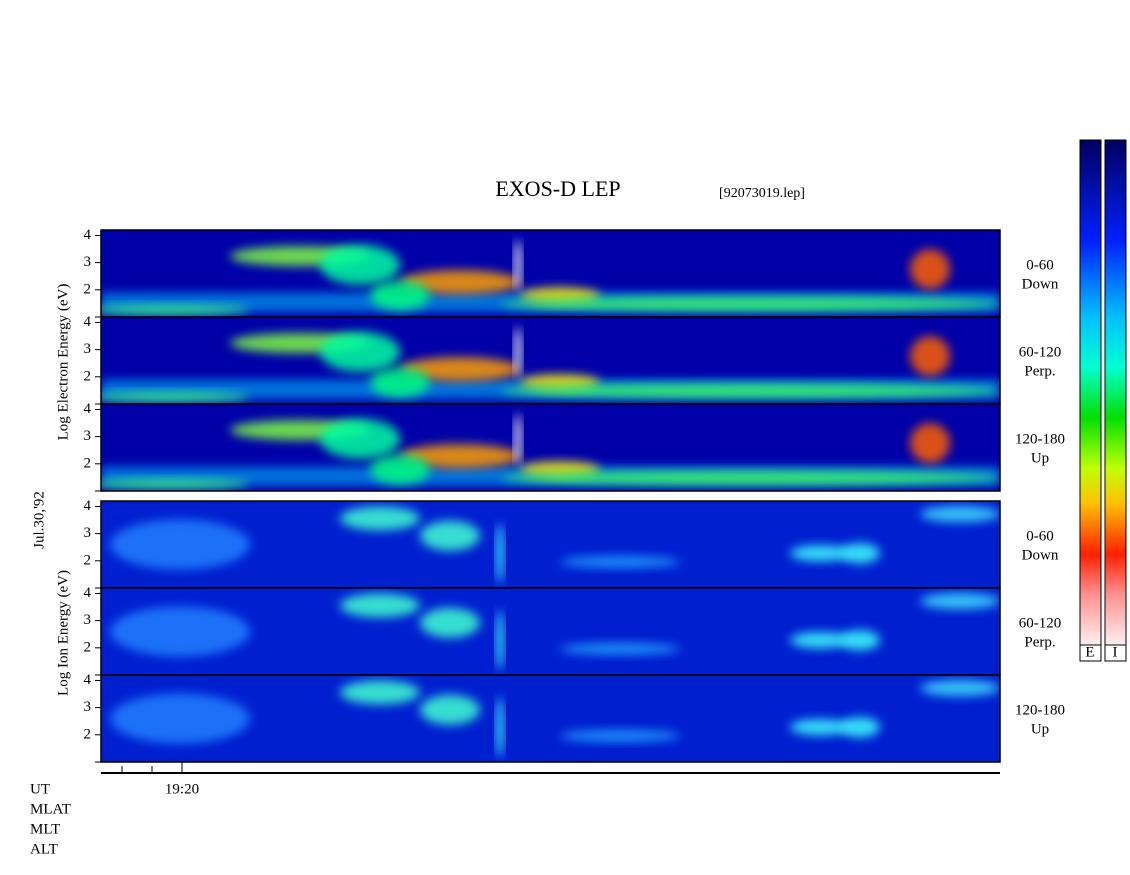 Image resolution: width=1130 pixels, height=875 pixels. What do you see at coordinates (182, 789) in the screenshot?
I see `x-tick-label: 19:20` at bounding box center [182, 789].